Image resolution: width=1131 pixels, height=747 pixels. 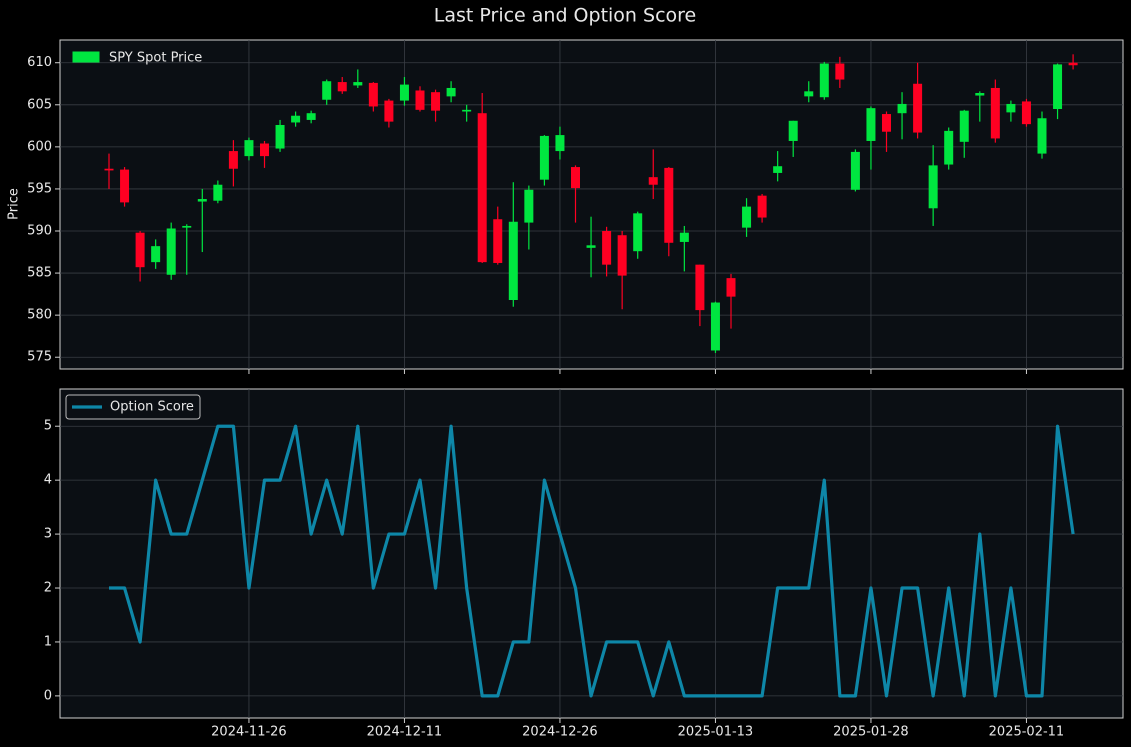 I want to click on y-tick-label: 575, so click(x=39, y=357).